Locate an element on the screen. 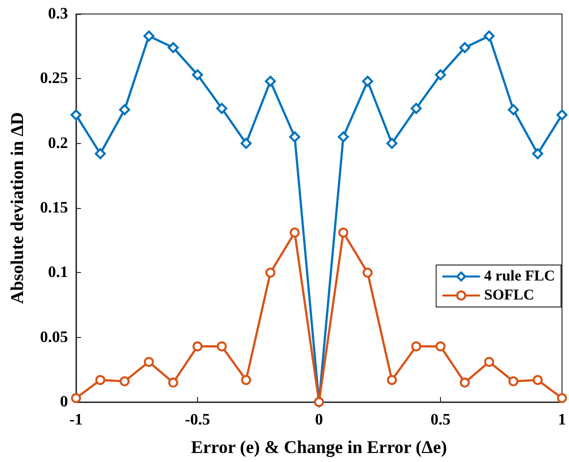 The height and width of the screenshot is (462, 569). y-tick-label: 0.05 is located at coordinates (54, 337).